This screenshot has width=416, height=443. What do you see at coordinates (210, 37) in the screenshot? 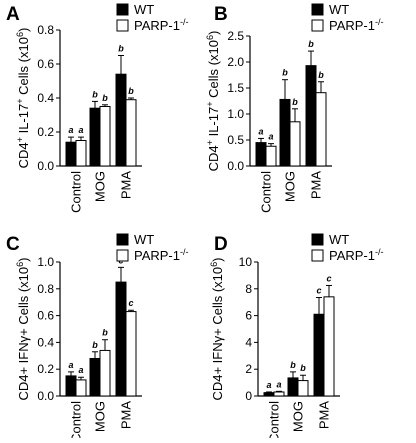
I see `y-axis-title-part-5: 6` at bounding box center [210, 37].